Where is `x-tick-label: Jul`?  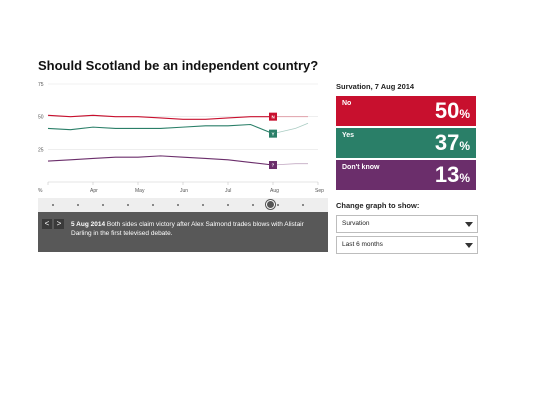 x-tick-label: Jul is located at coordinates (228, 191).